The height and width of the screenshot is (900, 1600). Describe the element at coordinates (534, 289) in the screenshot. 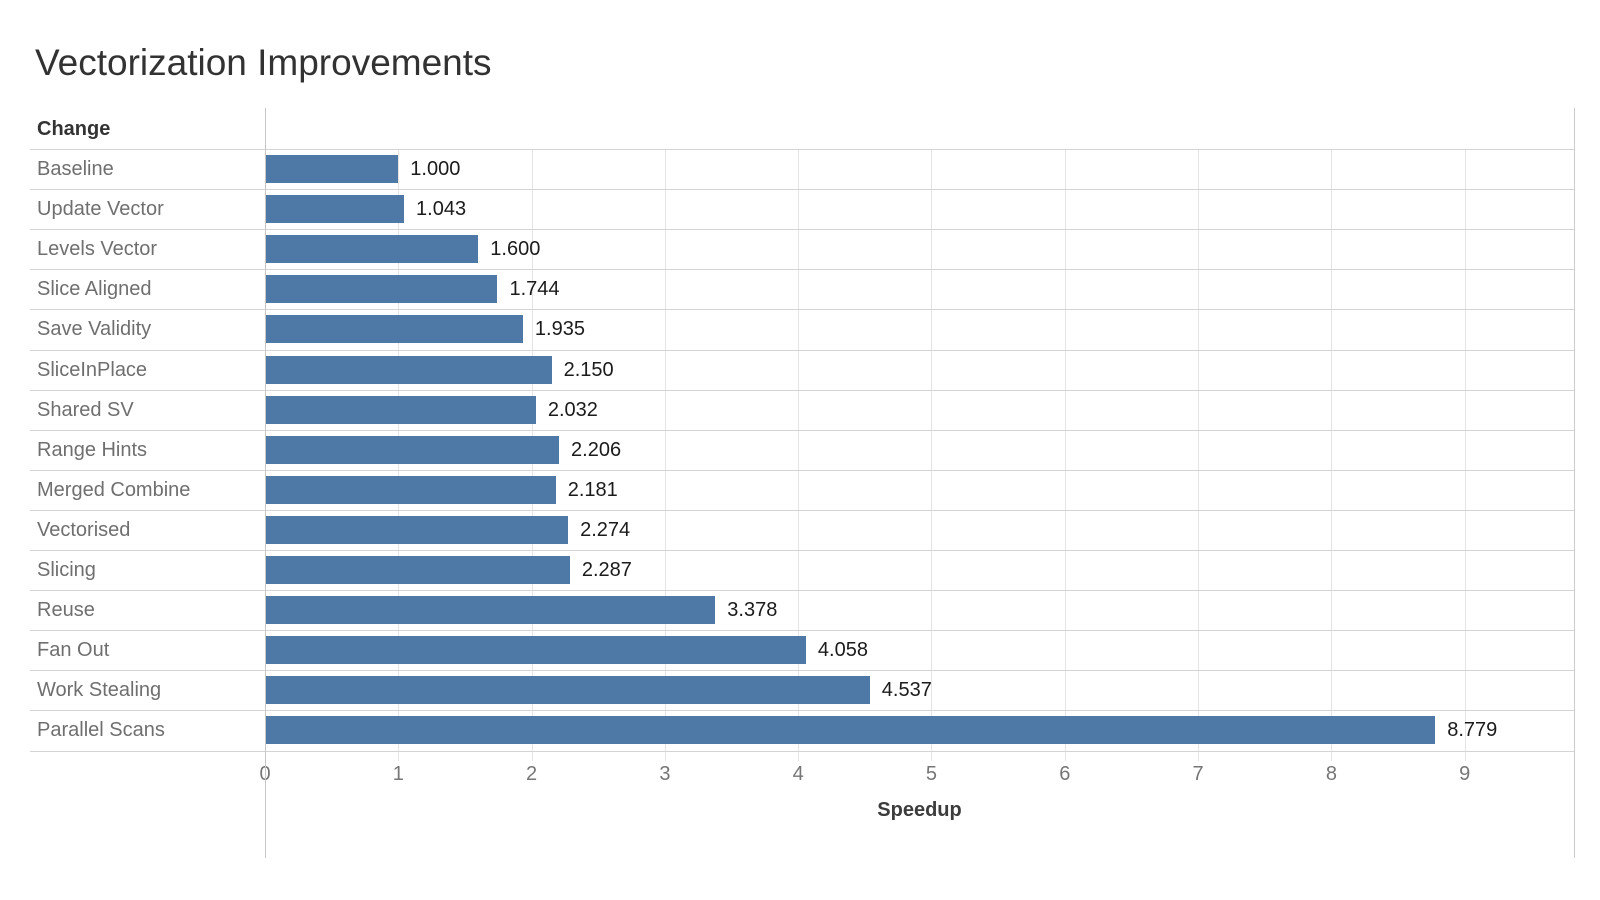

I see `value-label: 1.744` at that location.